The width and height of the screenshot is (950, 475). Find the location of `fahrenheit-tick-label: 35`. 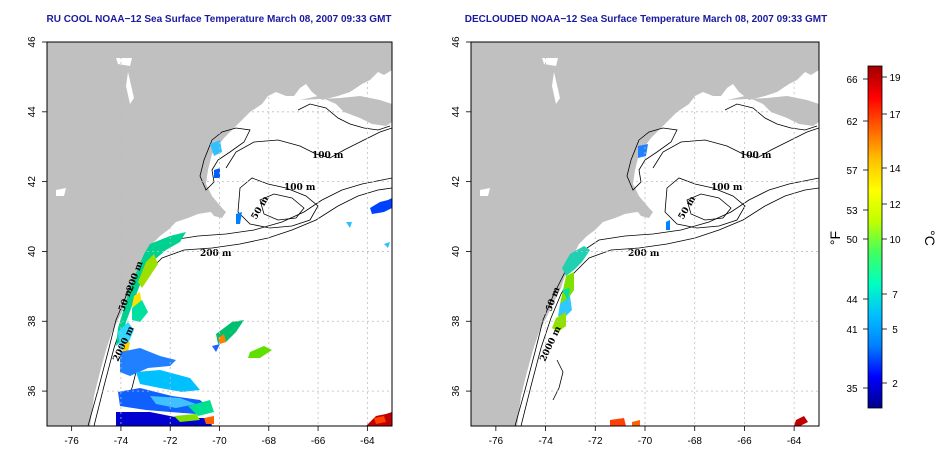

fahrenheit-tick-label: 35 is located at coordinates (852, 389).